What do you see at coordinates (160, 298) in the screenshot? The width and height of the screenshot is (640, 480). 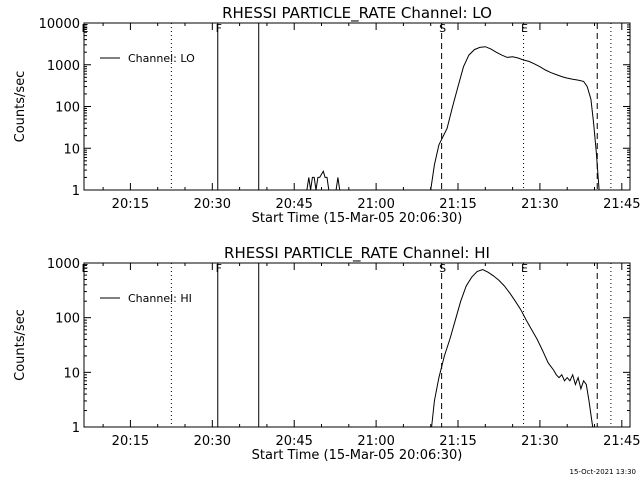 I see `legend-label: Channel: HI` at bounding box center [160, 298].